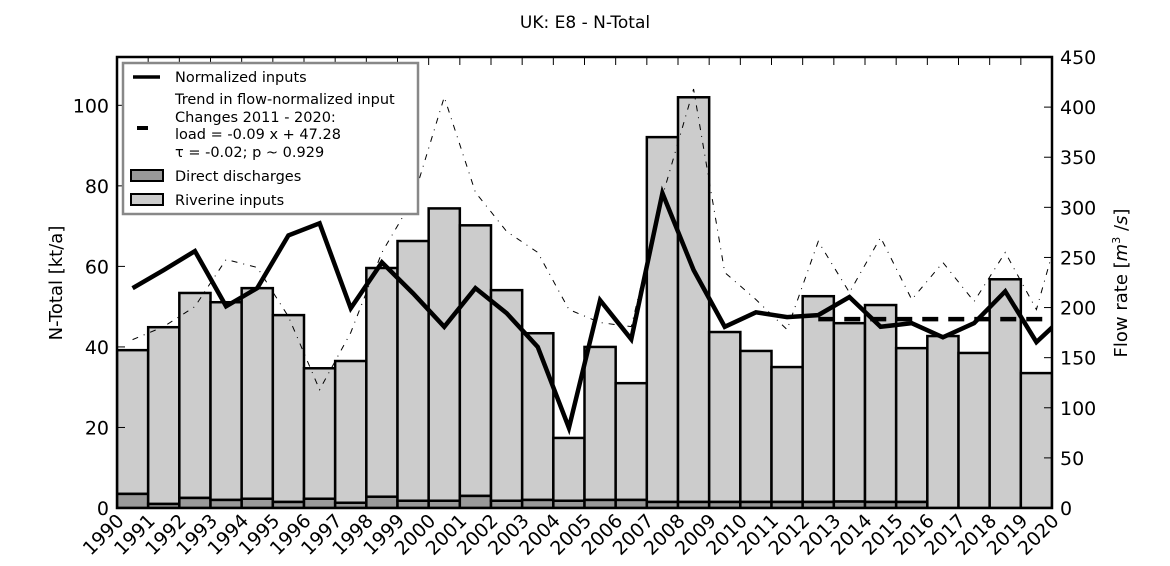 This screenshot has height=566, width=1170. What do you see at coordinates (585, 23) in the screenshot?
I see `chart-title: UK: E8 - N-Total` at bounding box center [585, 23].